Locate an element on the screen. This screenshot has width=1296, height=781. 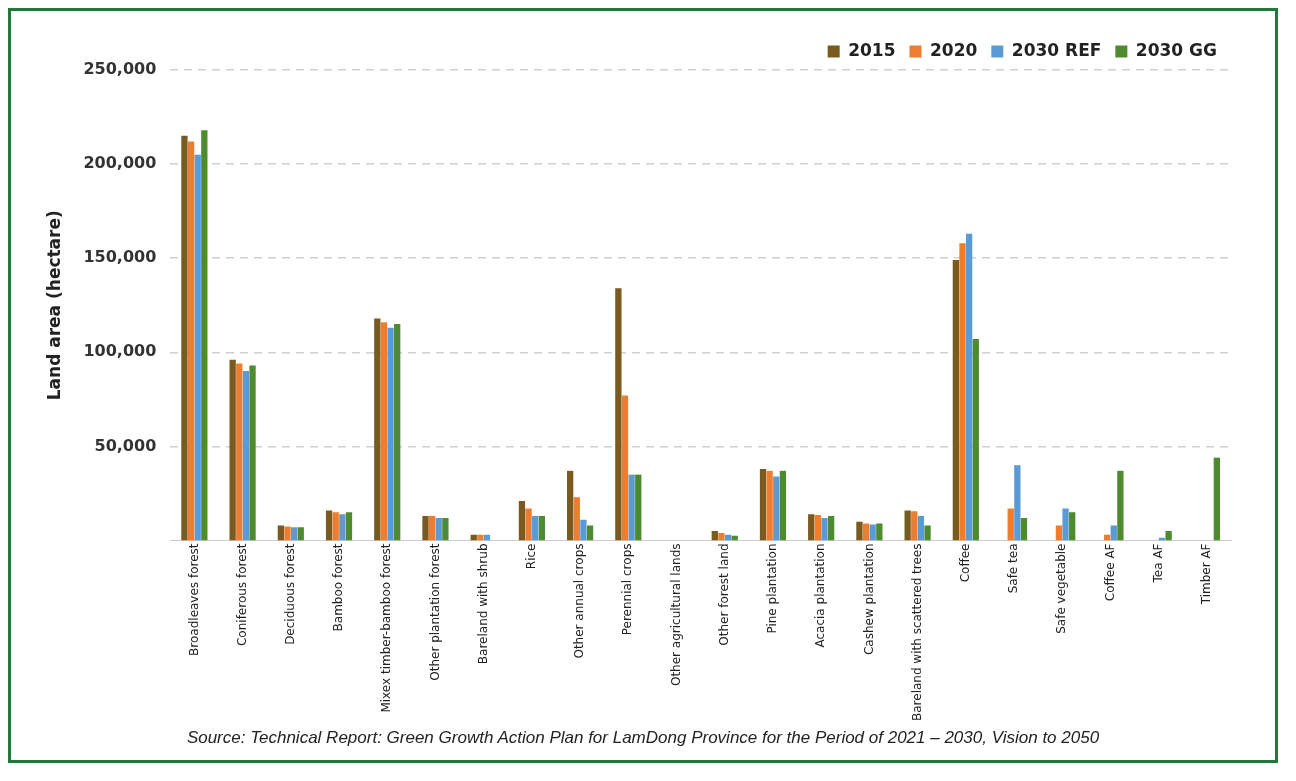
y-tick-label: 100,000 is located at coordinates (120, 351).